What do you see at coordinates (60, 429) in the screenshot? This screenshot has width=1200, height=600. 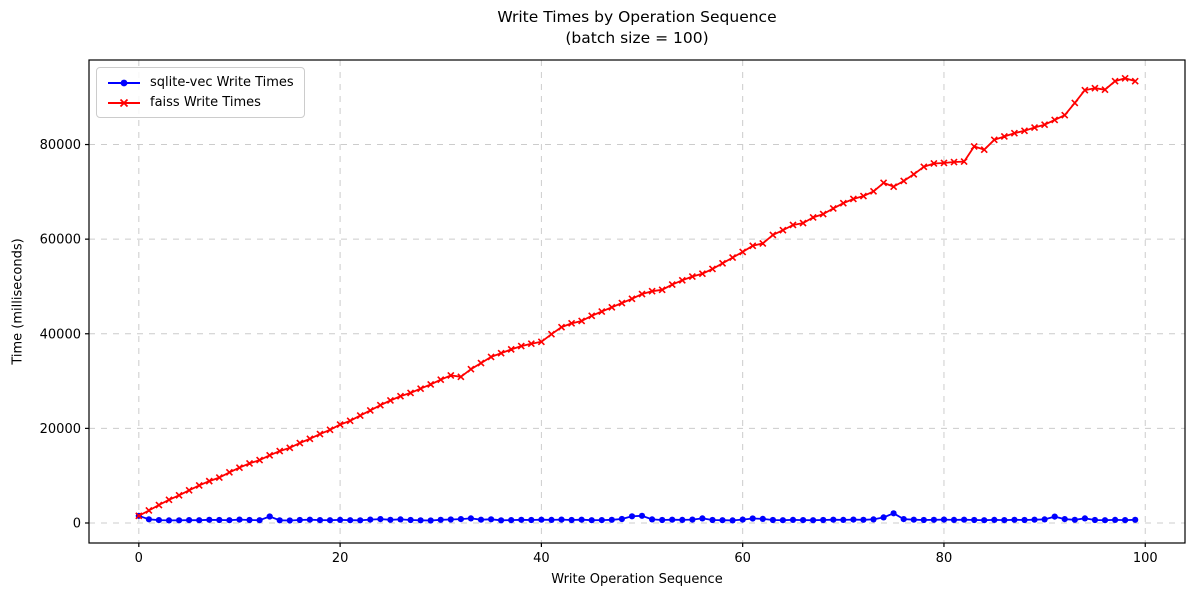 I see `y-tick-label: 20000` at bounding box center [60, 429].